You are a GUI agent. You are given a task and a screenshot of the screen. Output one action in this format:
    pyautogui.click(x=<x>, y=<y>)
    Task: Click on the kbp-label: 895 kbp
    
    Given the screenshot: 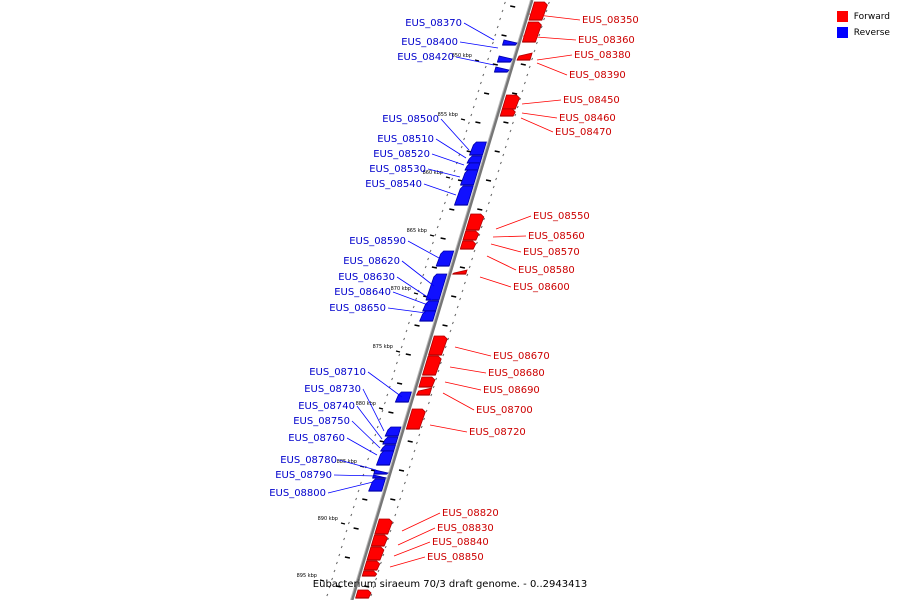 What is the action you would take?
    pyautogui.click(x=307, y=576)
    